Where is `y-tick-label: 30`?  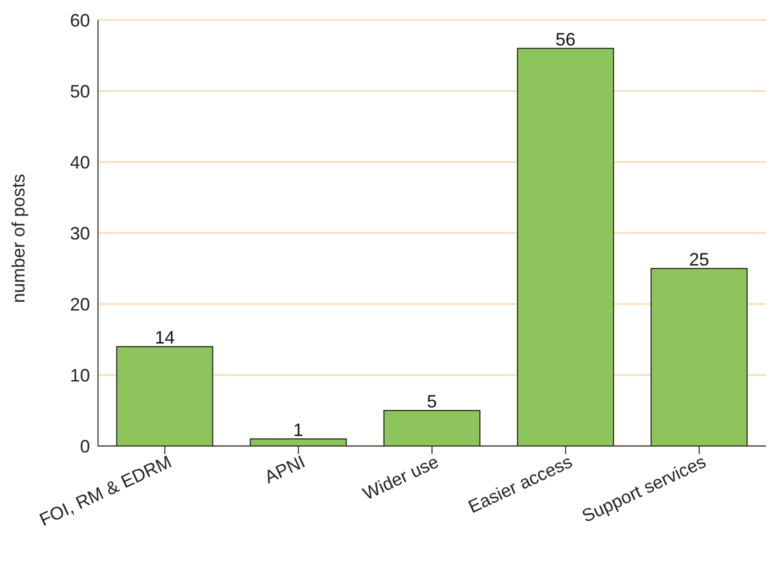 y-tick-label: 30 is located at coordinates (80, 233).